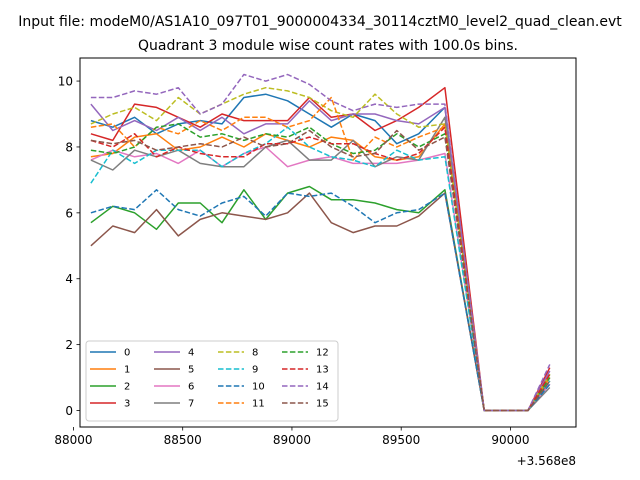 This screenshot has height=480, width=640. What do you see at coordinates (510, 440) in the screenshot?
I see `x-tick-label: 90000` at bounding box center [510, 440].